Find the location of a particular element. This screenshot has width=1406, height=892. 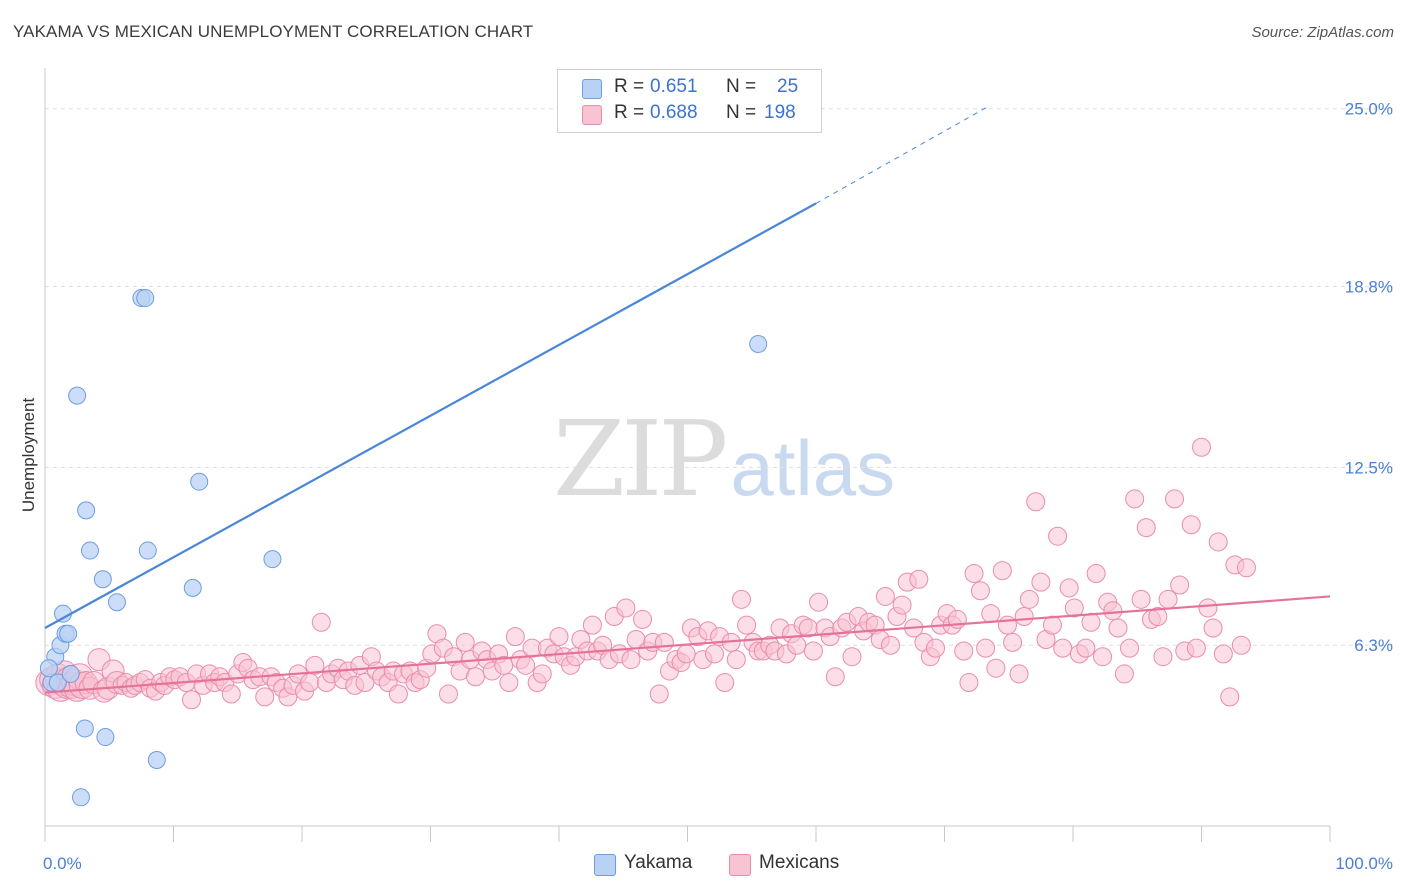

mexicans-trendline is located at coordinates (687, 644).